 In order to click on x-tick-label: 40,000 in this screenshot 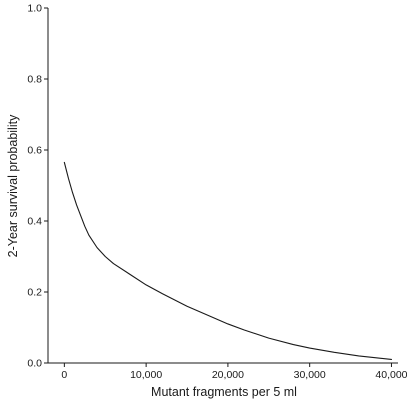, I will do `click(391, 375)`.